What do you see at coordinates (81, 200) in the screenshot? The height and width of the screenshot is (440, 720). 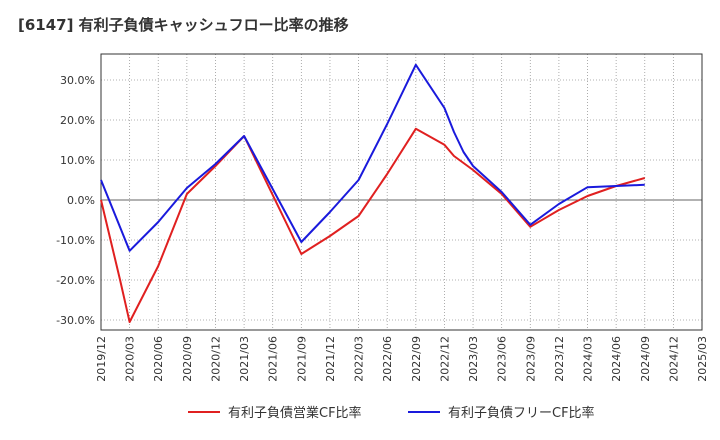 I see `y-tick-label: 0.0%` at bounding box center [81, 200].